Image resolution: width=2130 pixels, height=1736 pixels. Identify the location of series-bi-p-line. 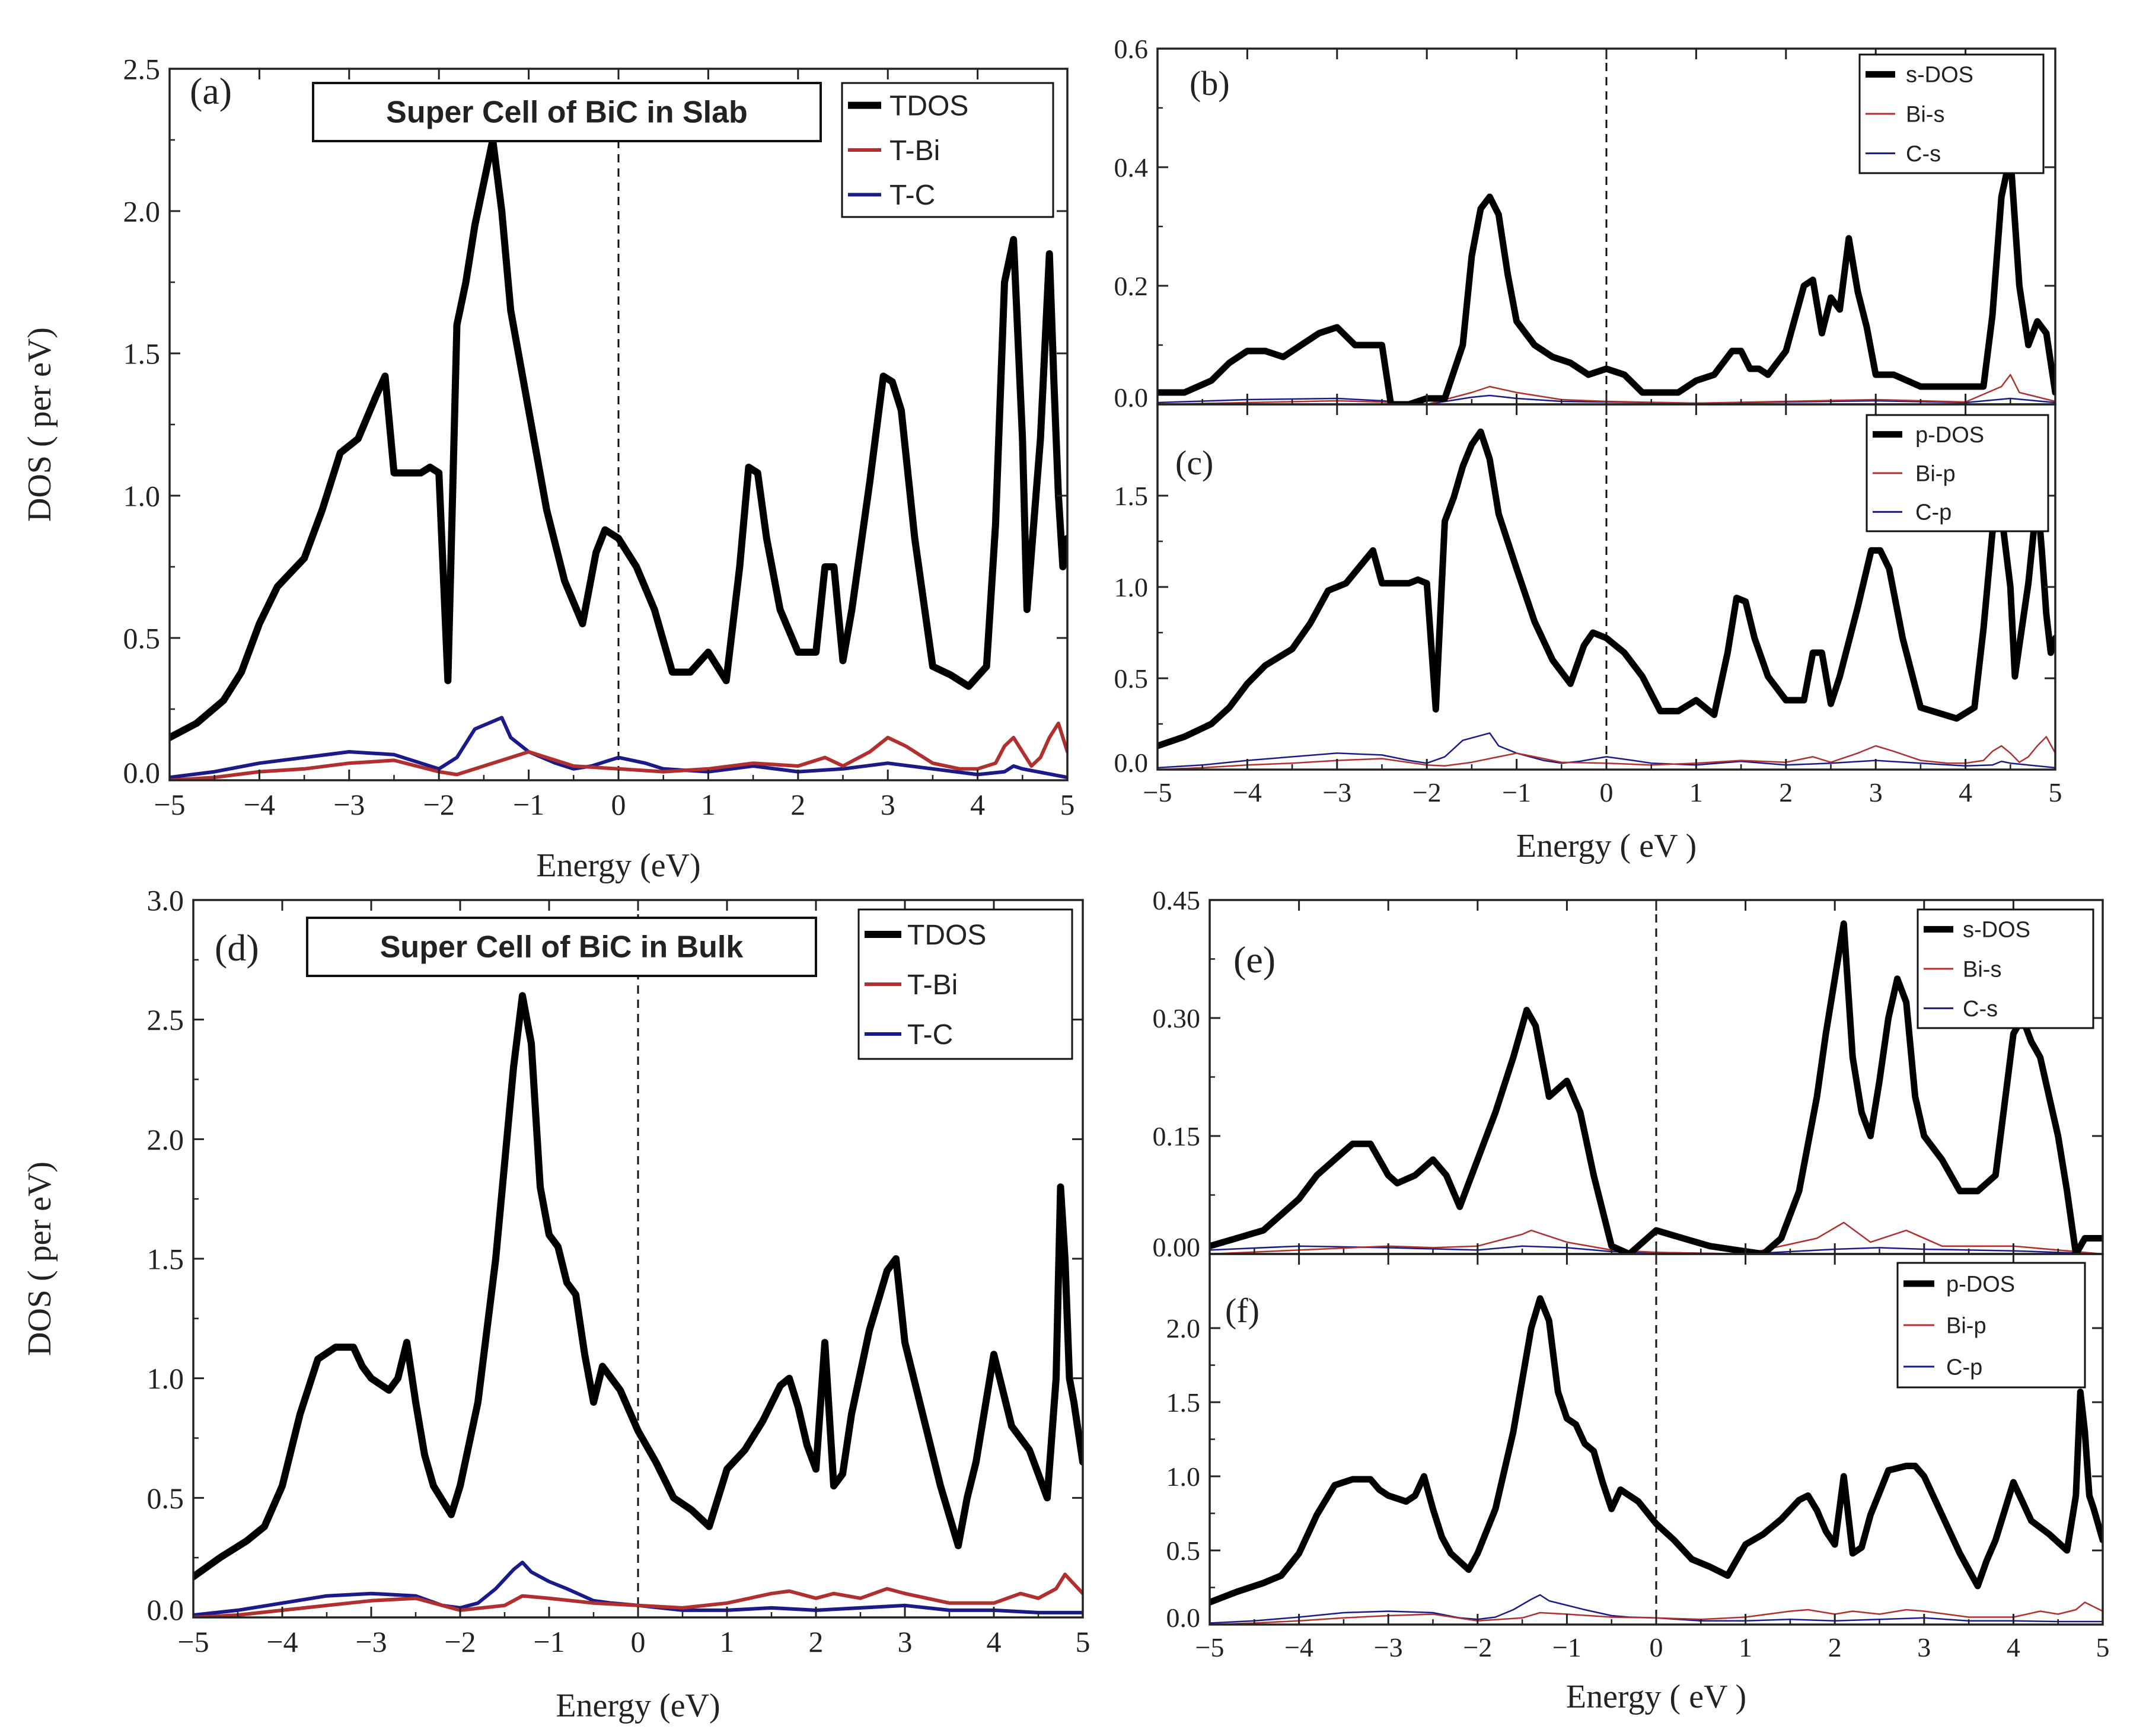
(1656, 1613).